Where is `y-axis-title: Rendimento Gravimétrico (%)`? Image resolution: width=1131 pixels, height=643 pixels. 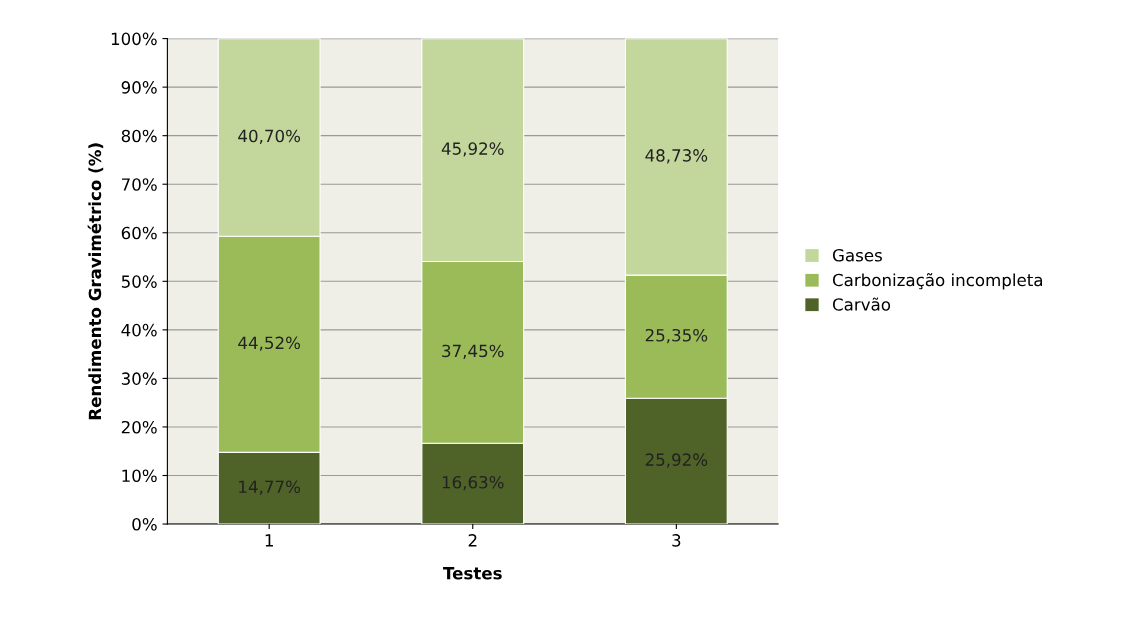 y-axis-title: Rendimento Gravimétrico (%) is located at coordinates (95, 281).